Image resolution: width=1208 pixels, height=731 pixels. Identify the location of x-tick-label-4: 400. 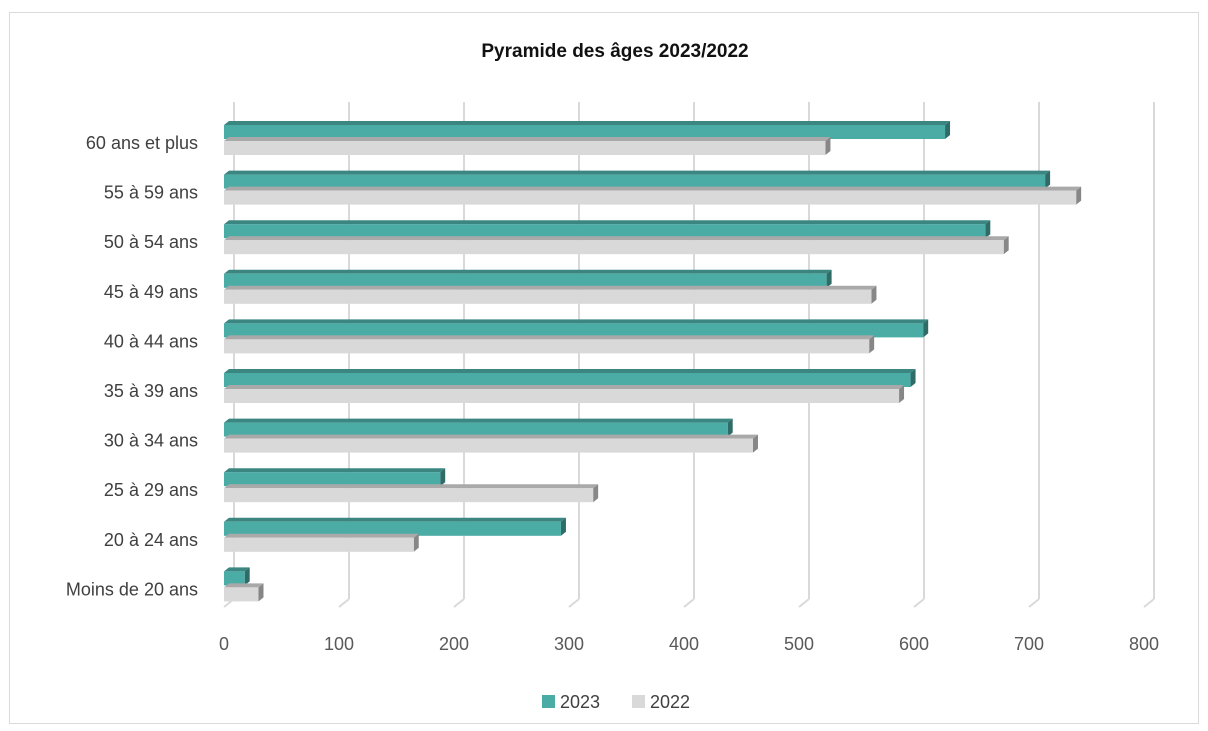
(684, 644).